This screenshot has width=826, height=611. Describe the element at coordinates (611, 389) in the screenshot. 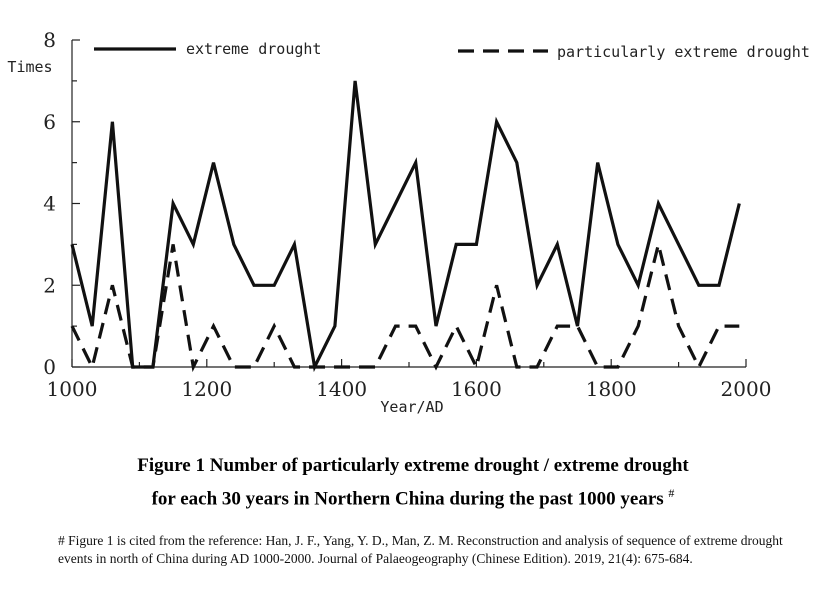

I see `x-tick-label: 1800` at that location.